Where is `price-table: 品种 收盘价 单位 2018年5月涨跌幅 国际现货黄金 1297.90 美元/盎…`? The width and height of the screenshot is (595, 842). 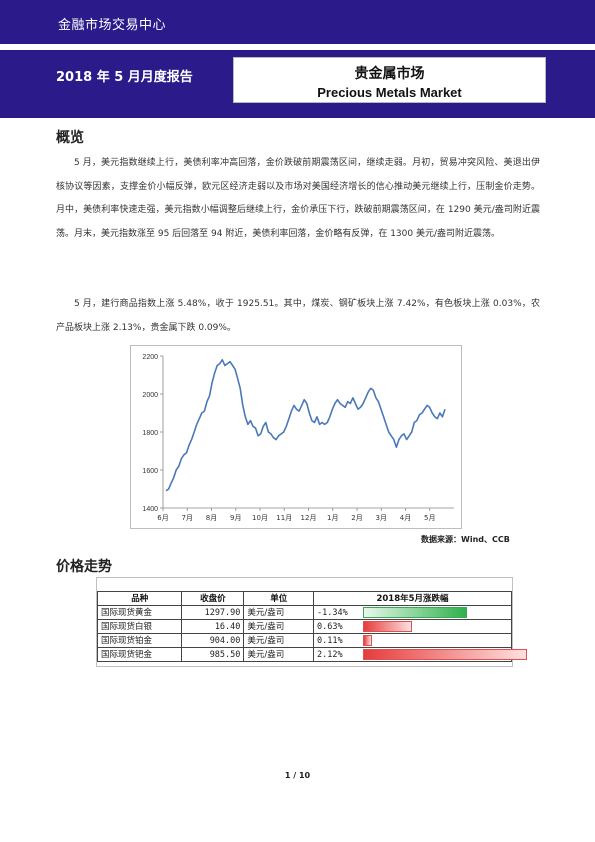
price-table: 品种 收盘价 单位 2018年5月涨跌幅 国际现货黄金 1297.90 美元/盎… is located at coordinates (312, 626).